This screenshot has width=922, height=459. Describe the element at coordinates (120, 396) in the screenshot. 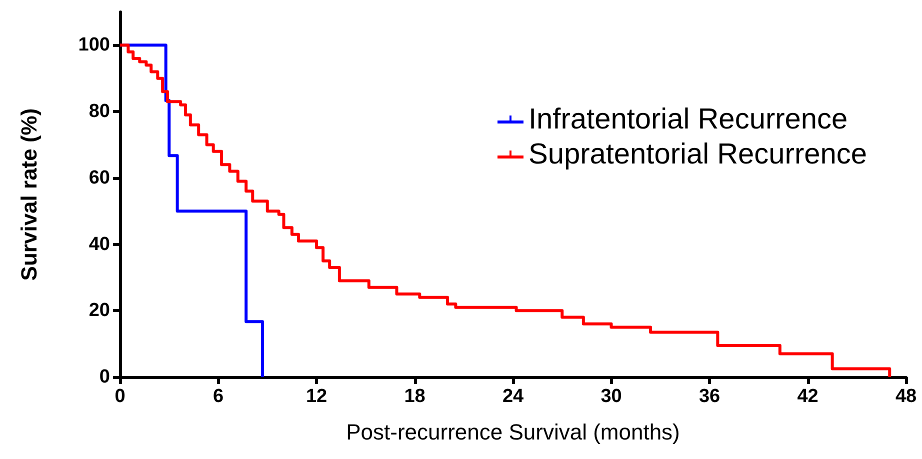

I see `x-tick-label: 0` at that location.